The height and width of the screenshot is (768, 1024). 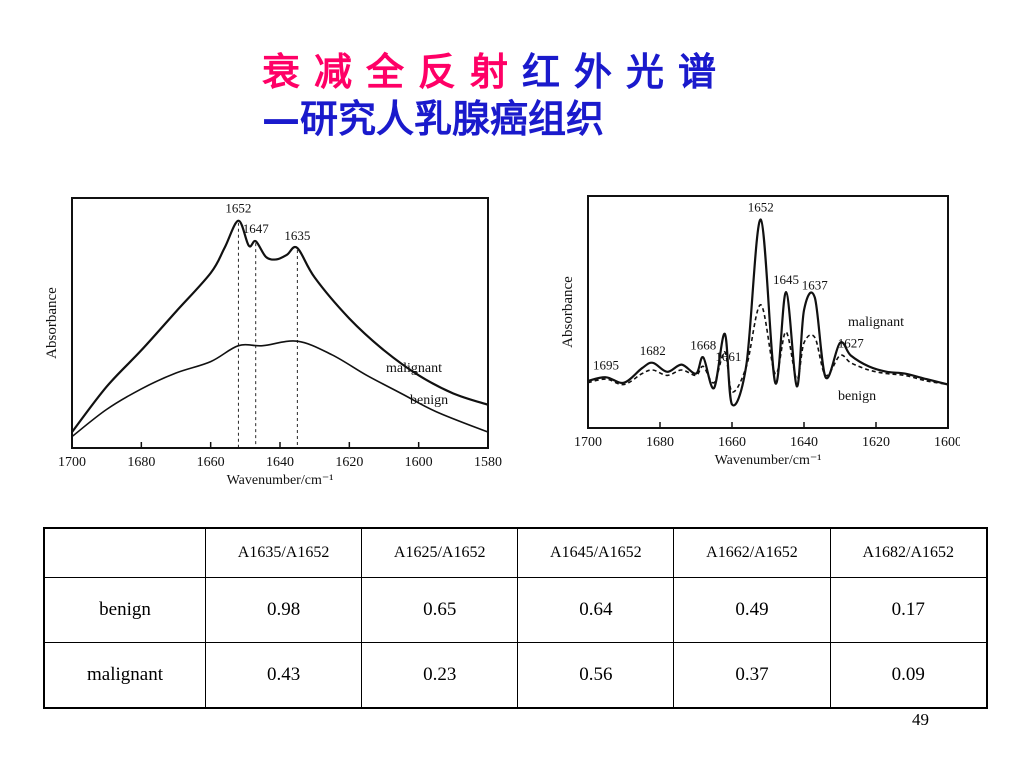 What do you see at coordinates (283, 552) in the screenshot?
I see `table-header-cell: A1635/A1652` at bounding box center [283, 552].